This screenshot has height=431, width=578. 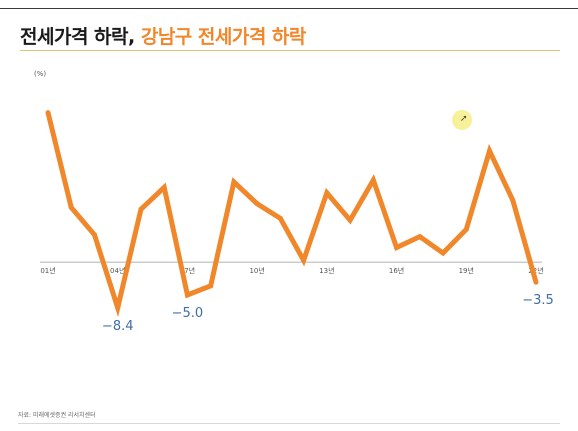 I want to click on title-underline, so click(x=290, y=50).